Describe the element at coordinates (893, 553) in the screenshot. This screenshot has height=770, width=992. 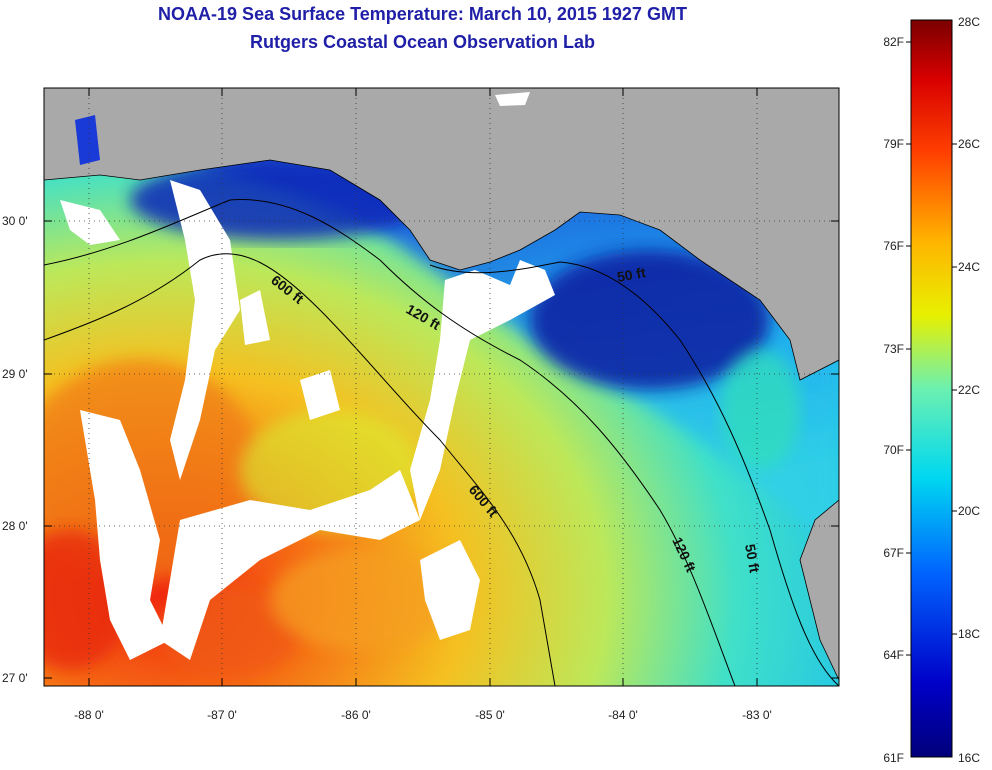
I see `colorbar-f-label: 67F` at that location.